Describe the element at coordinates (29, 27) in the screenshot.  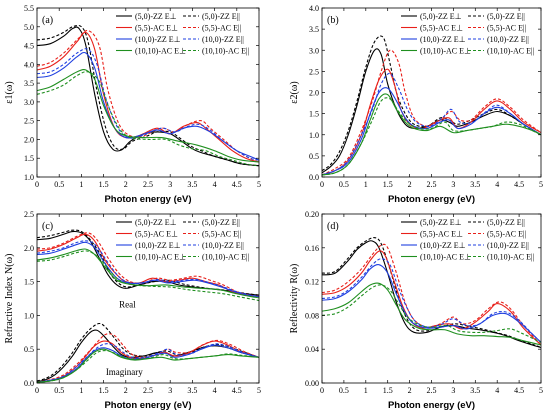
I see `y-tick-label: 5.0` at that location.